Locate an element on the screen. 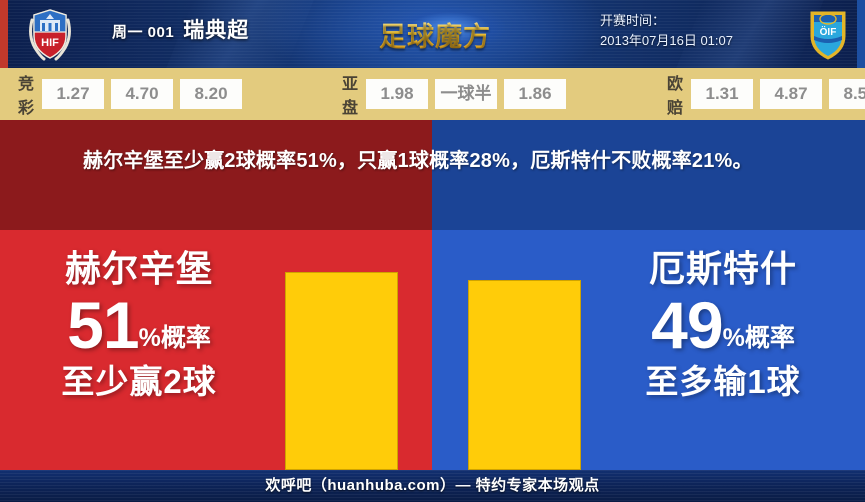  away-team-crest-icon: ÖIF is located at coordinates (828, 35).